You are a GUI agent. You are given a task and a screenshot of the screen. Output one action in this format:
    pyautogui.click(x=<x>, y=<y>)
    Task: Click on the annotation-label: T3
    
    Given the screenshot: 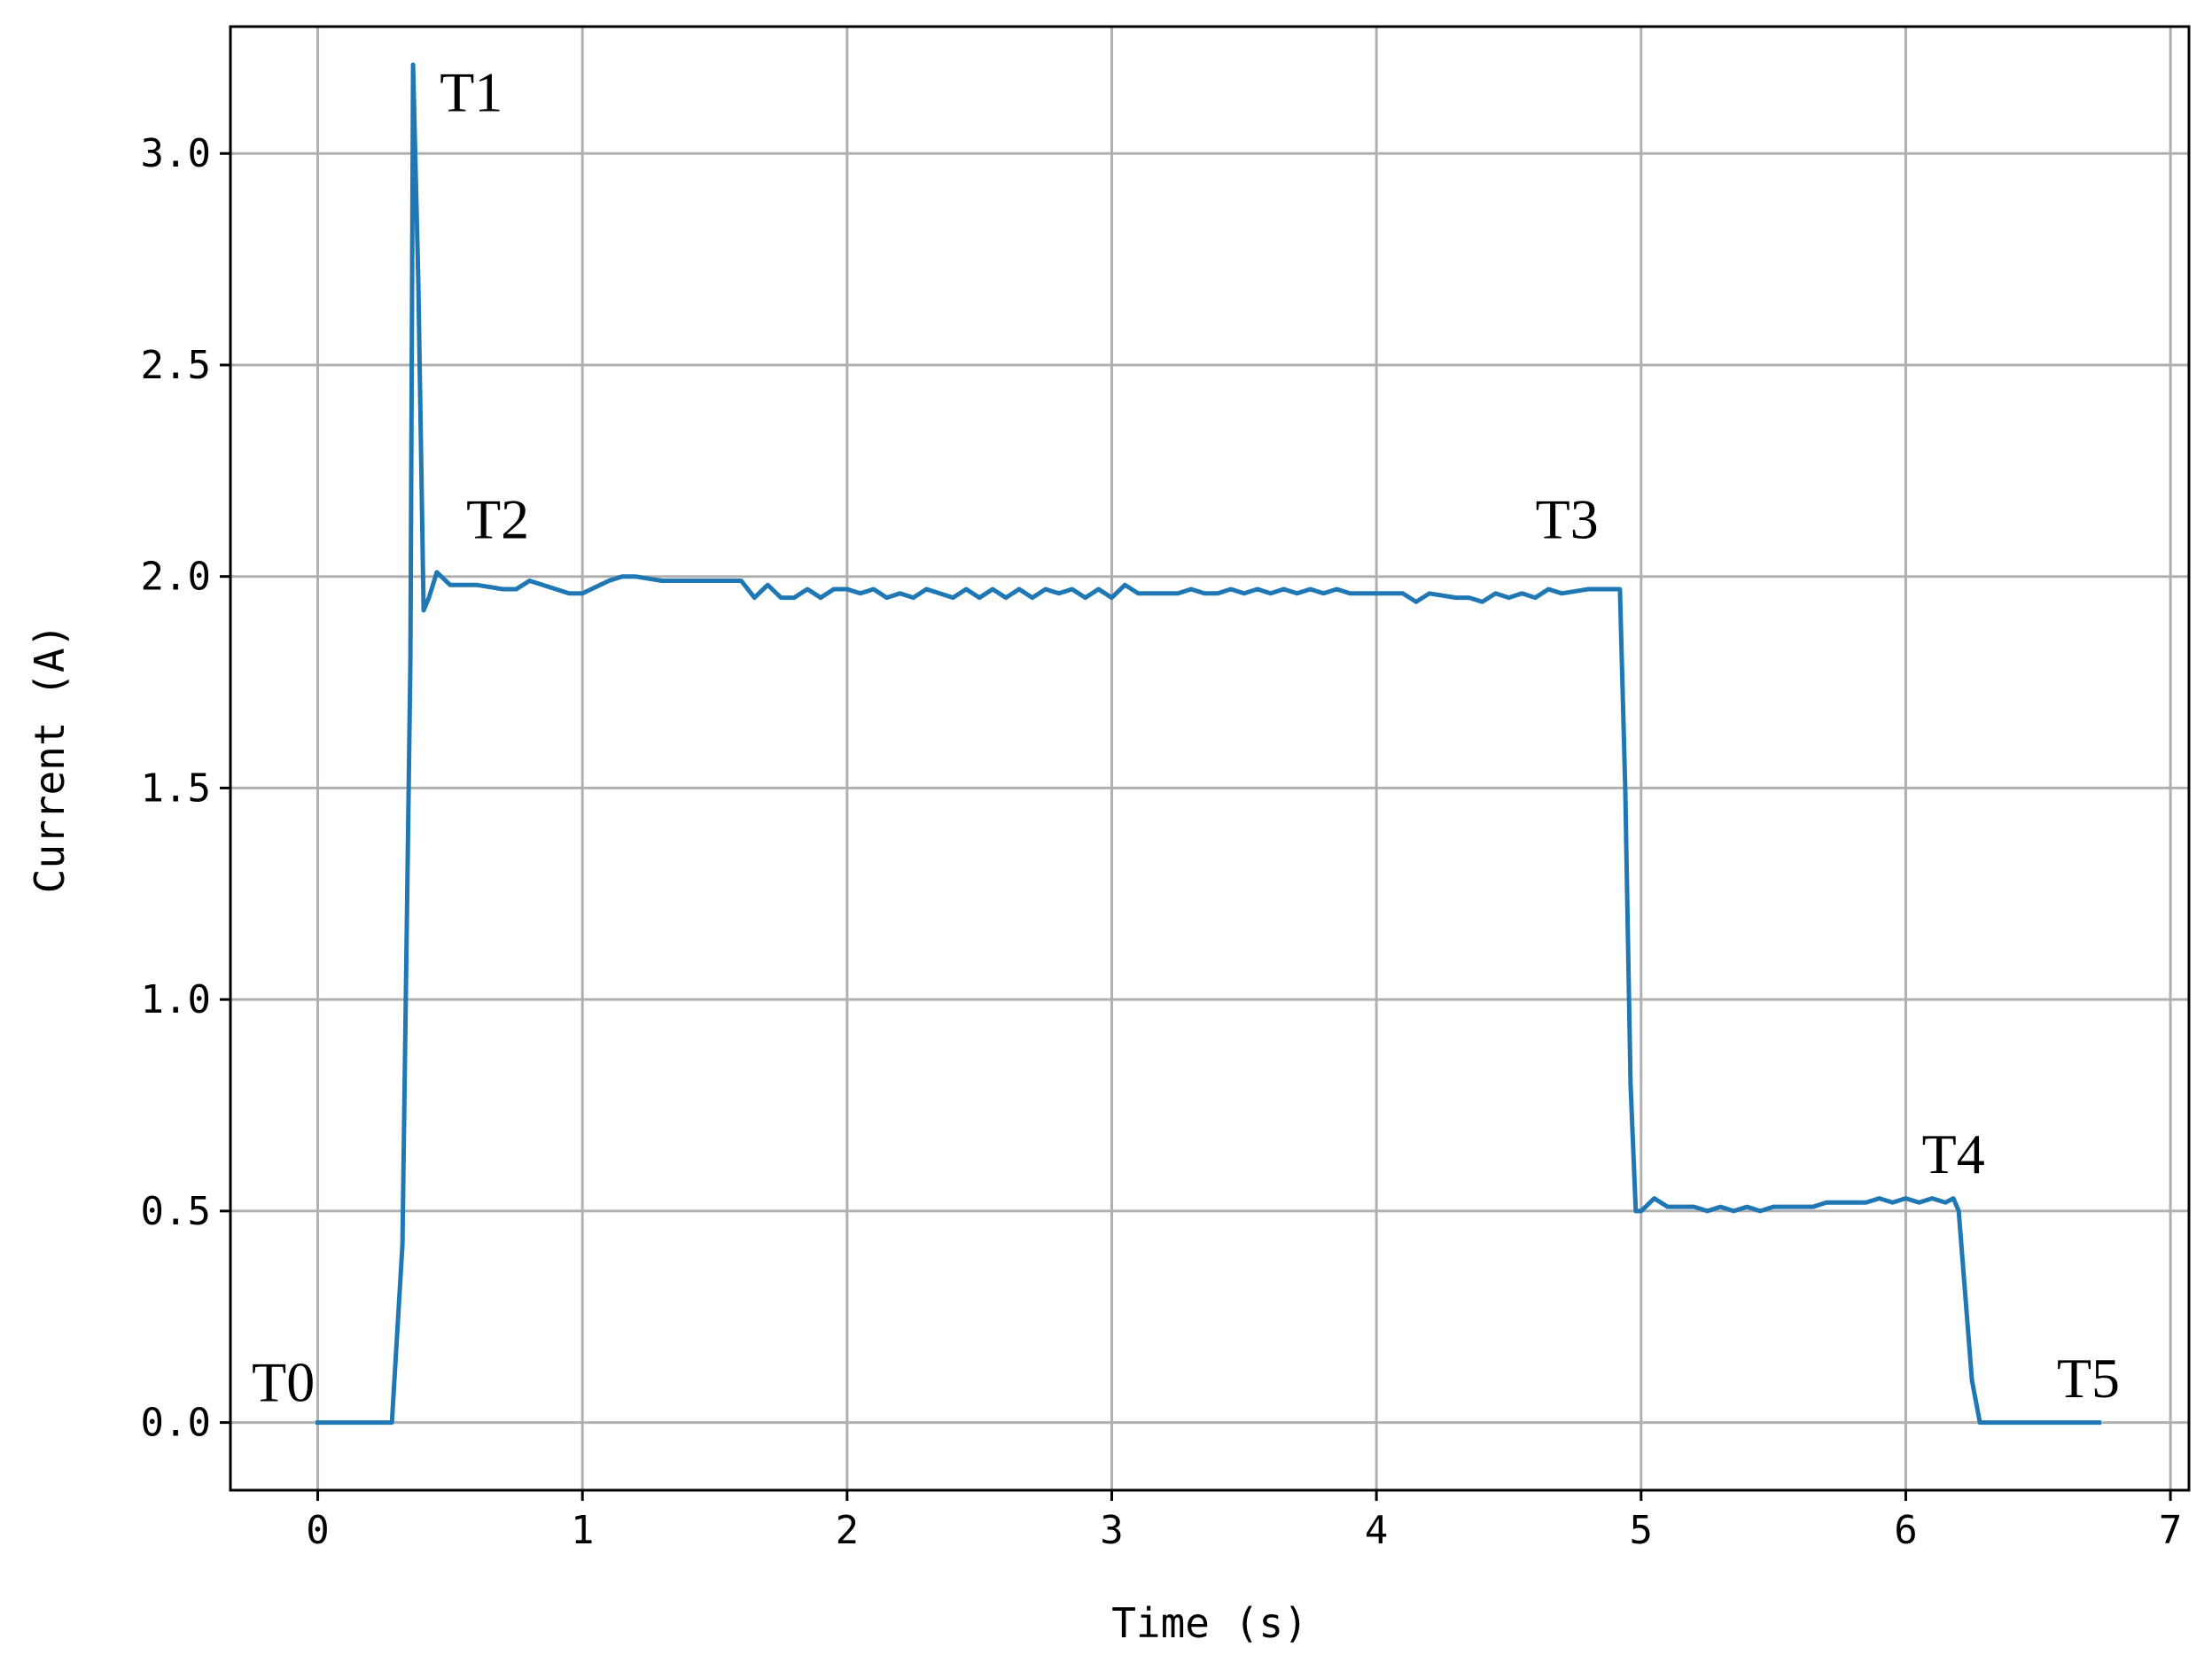 What is the action you would take?
    pyautogui.click(x=1567, y=519)
    